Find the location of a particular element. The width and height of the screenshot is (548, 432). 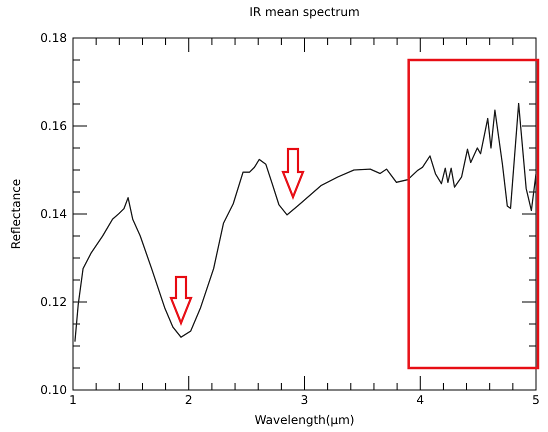

y-tick-label: 0.10 is located at coordinates (53, 390).